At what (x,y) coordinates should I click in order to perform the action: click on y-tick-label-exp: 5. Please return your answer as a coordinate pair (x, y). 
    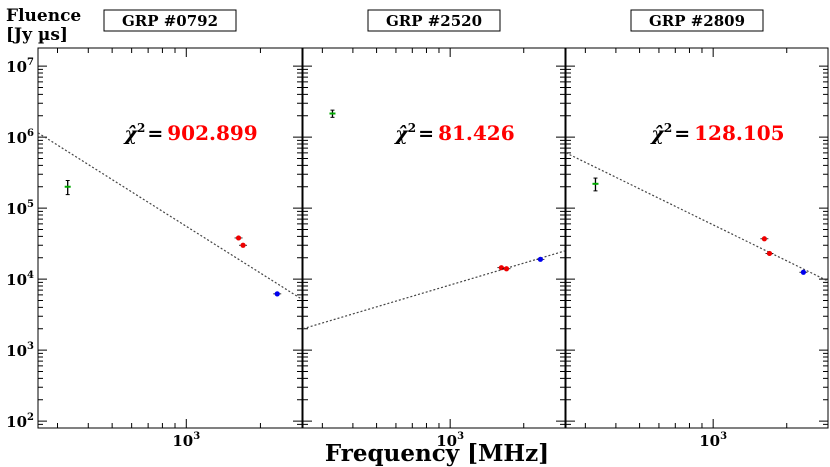
    Looking at the image, I should click on (30, 204).